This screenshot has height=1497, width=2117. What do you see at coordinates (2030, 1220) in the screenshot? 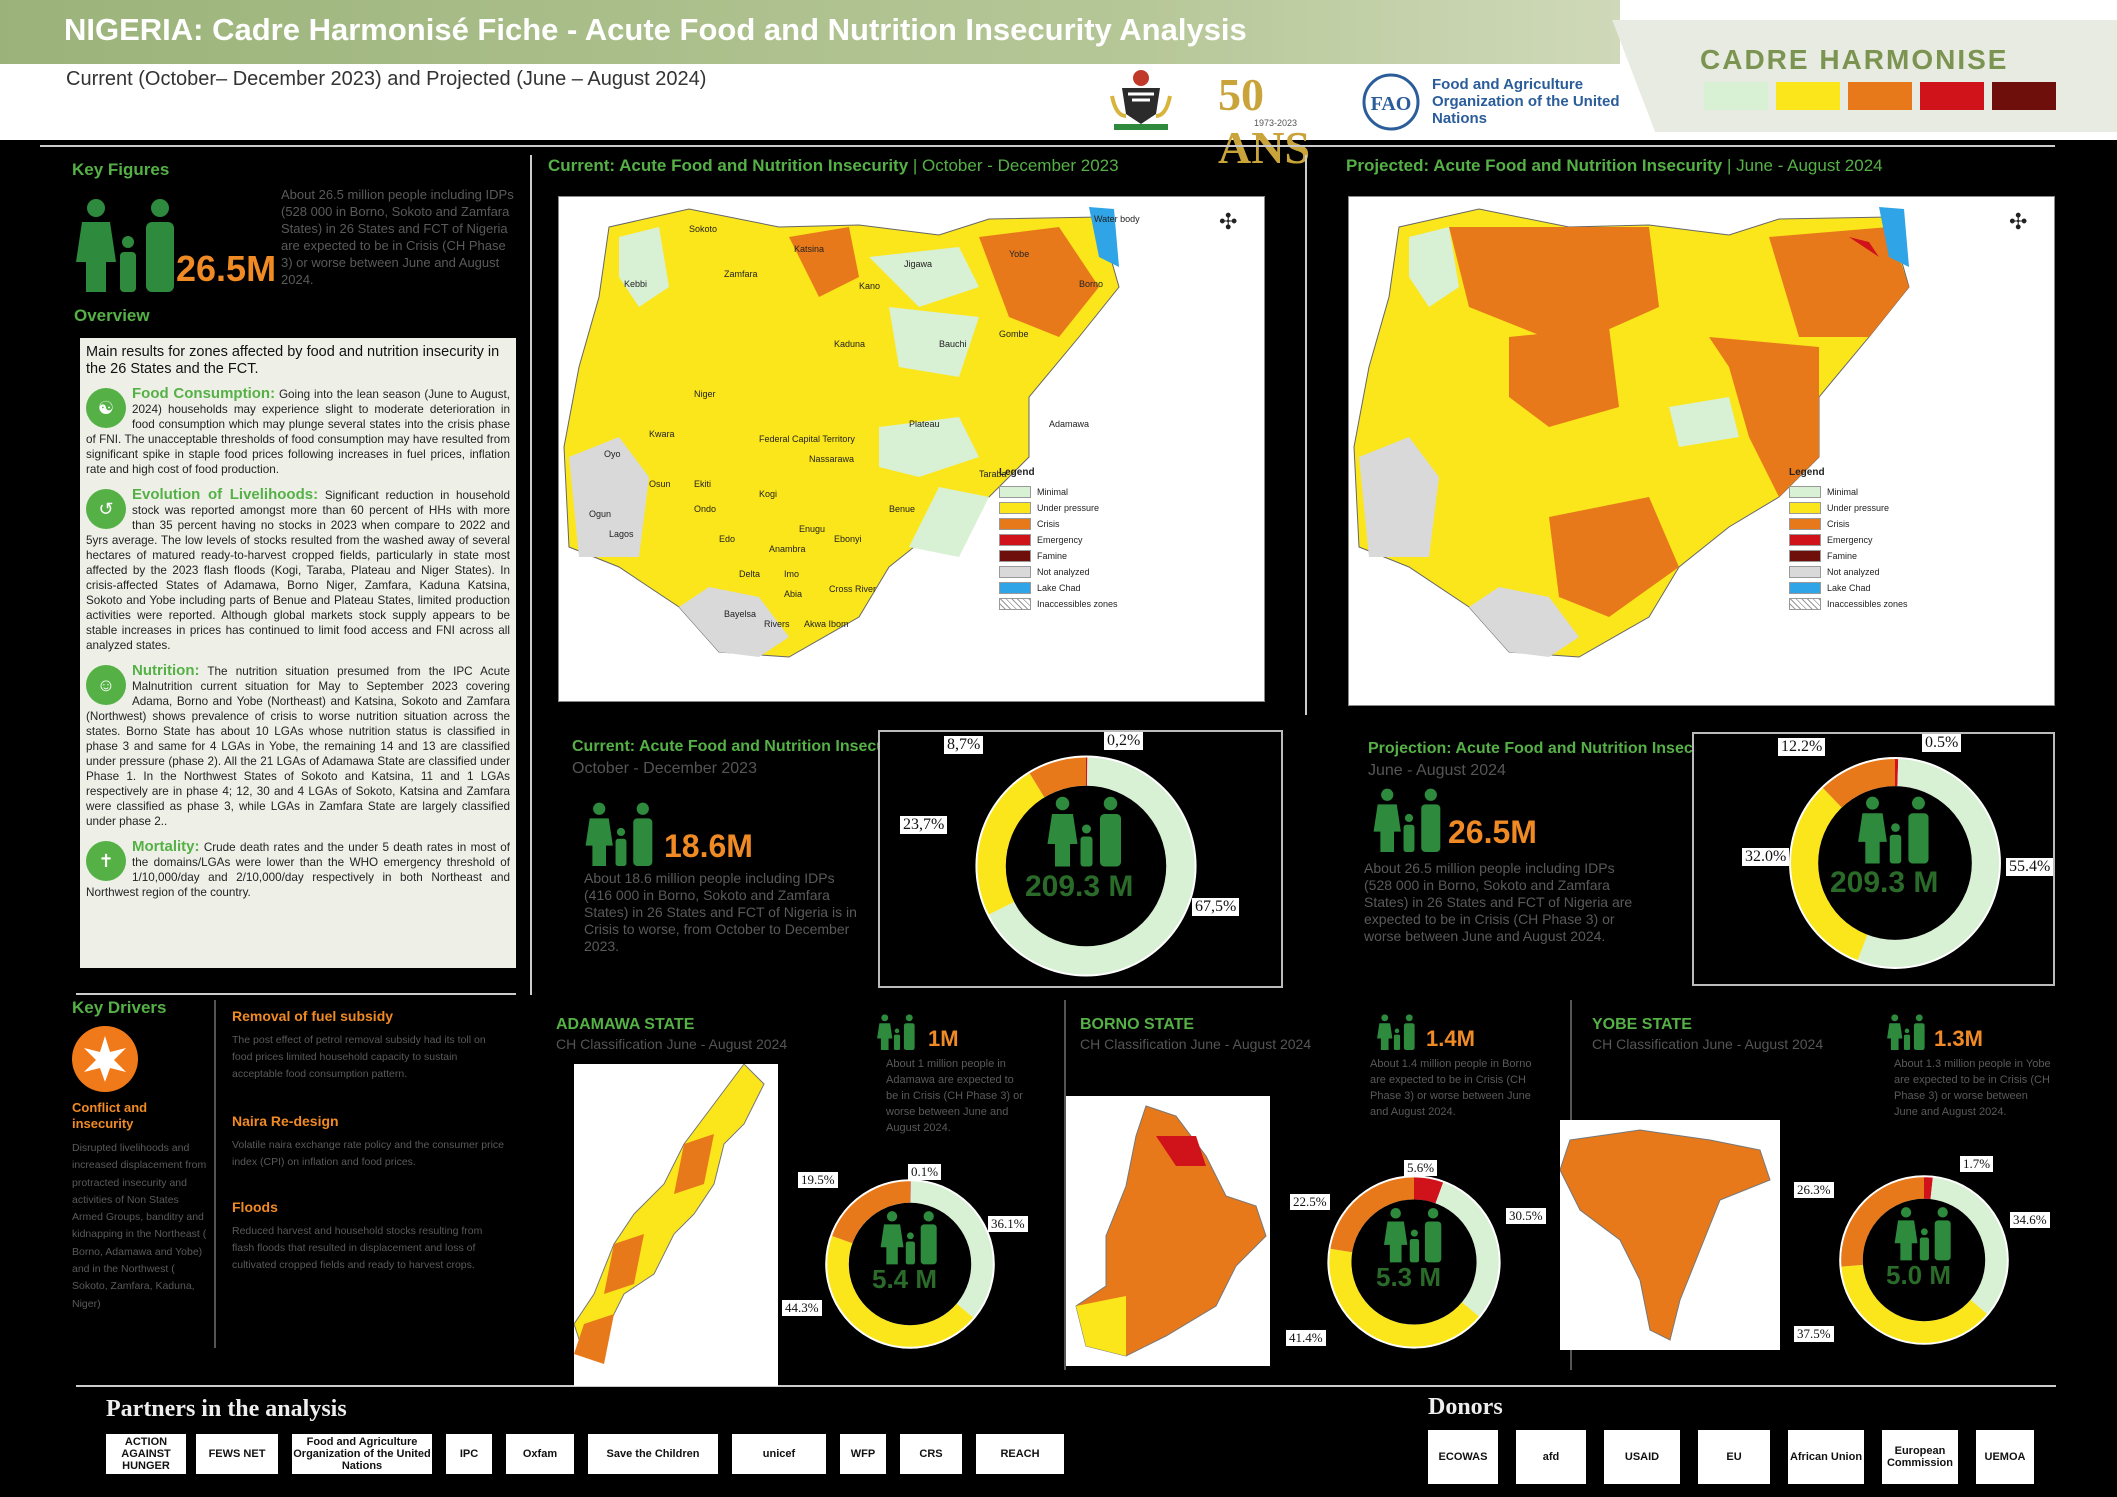
I see `yobe-pct-phase1: 34.6%` at bounding box center [2030, 1220].